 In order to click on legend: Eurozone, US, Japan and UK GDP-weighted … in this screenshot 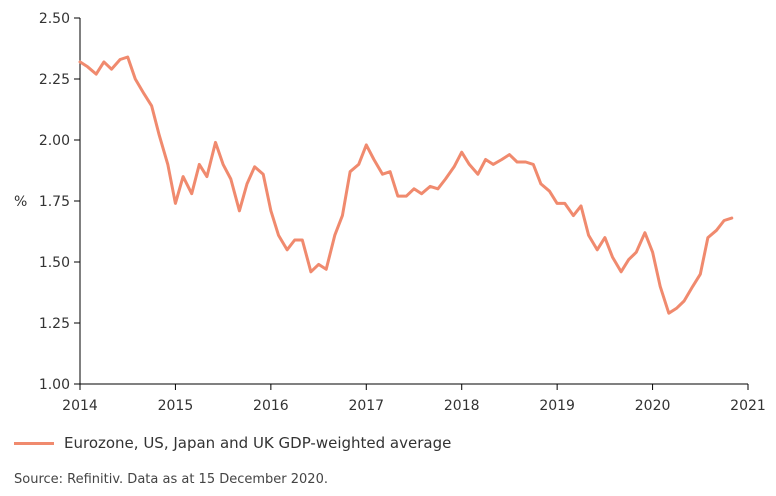, I will do `click(232, 443)`.